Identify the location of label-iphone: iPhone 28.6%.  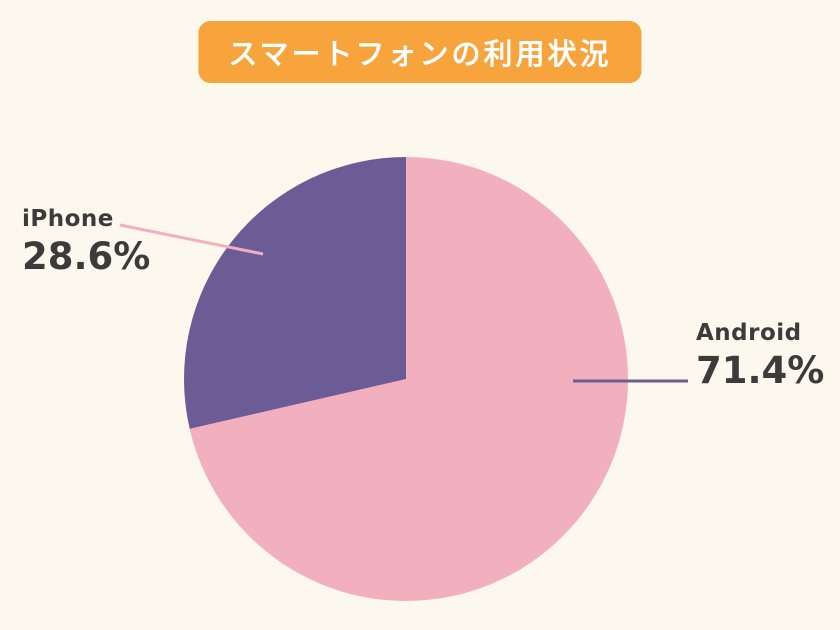
(86, 242).